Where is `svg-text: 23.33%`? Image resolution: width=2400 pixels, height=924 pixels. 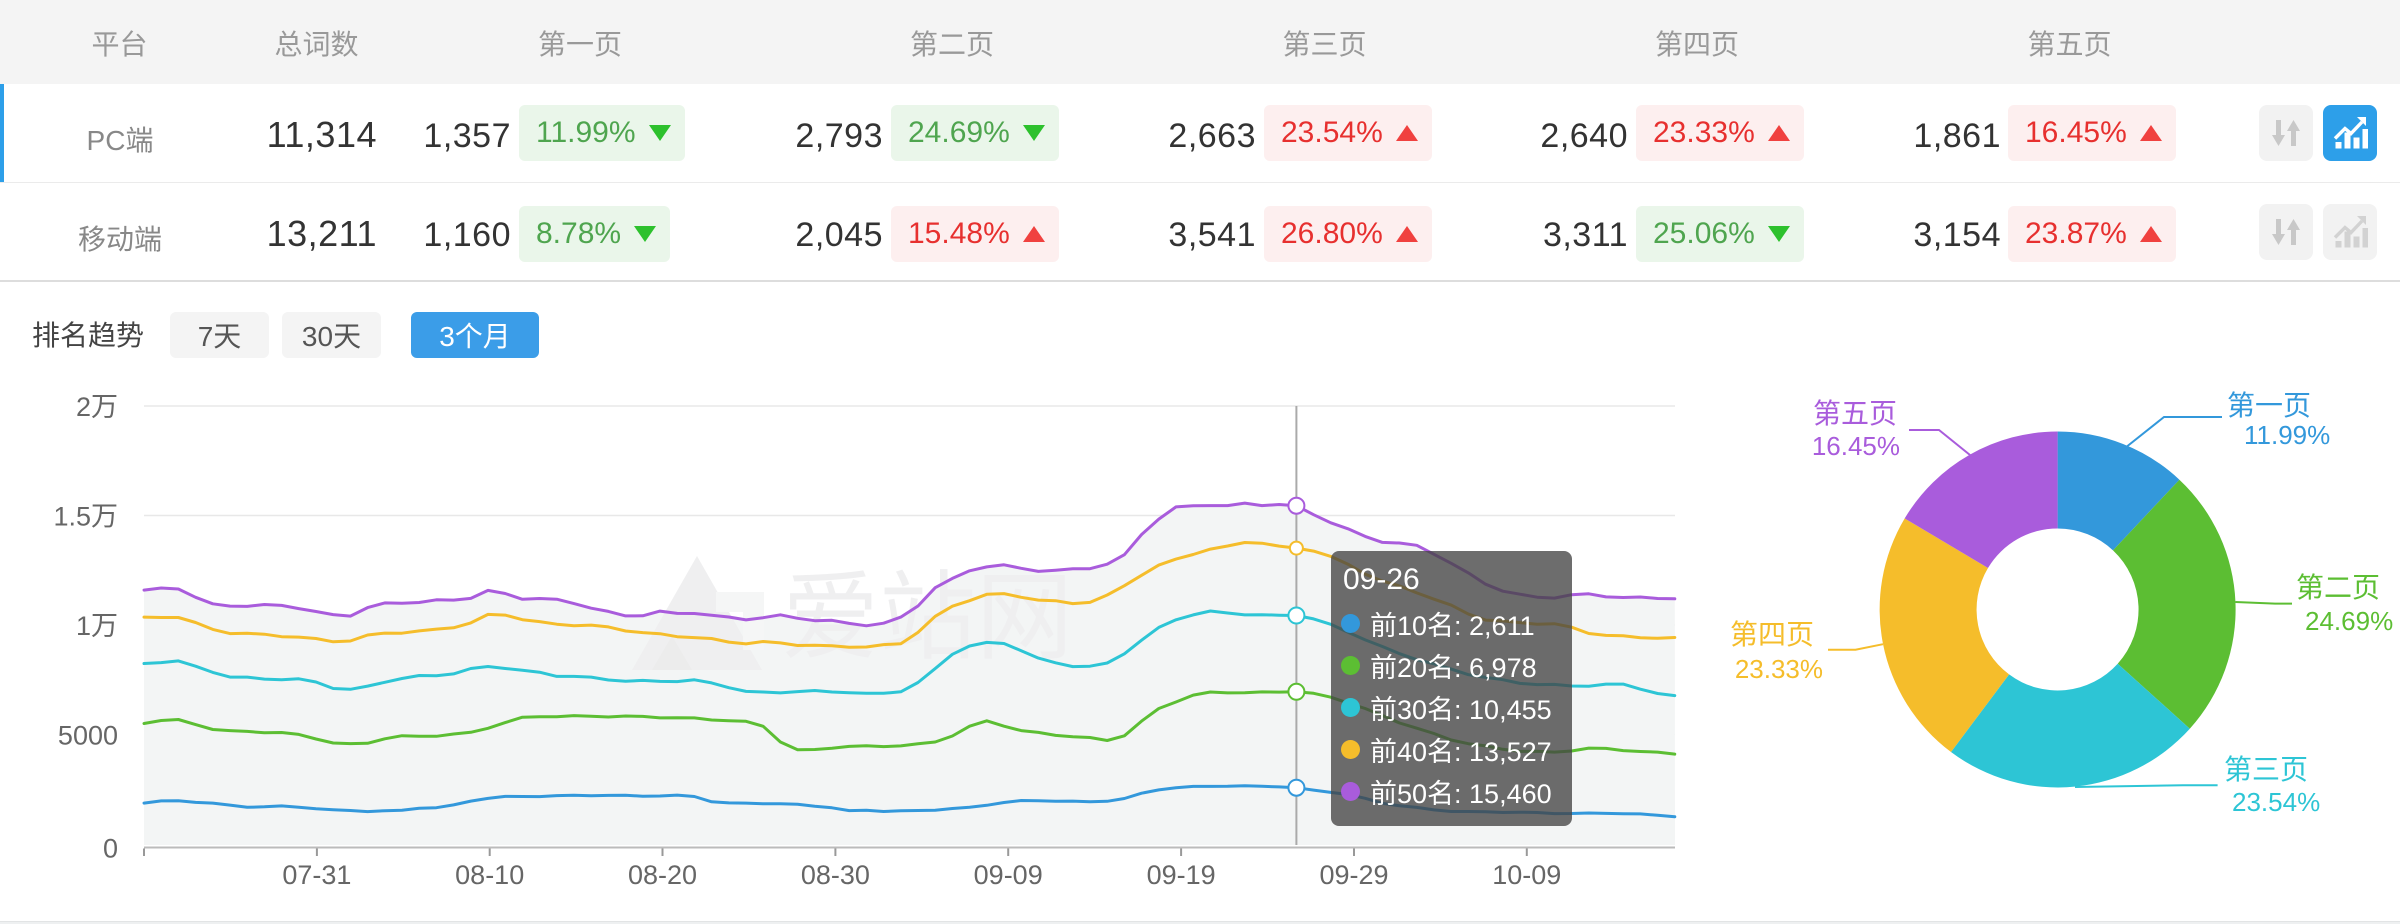 svg-text: 23.33% is located at coordinates (1779, 669).